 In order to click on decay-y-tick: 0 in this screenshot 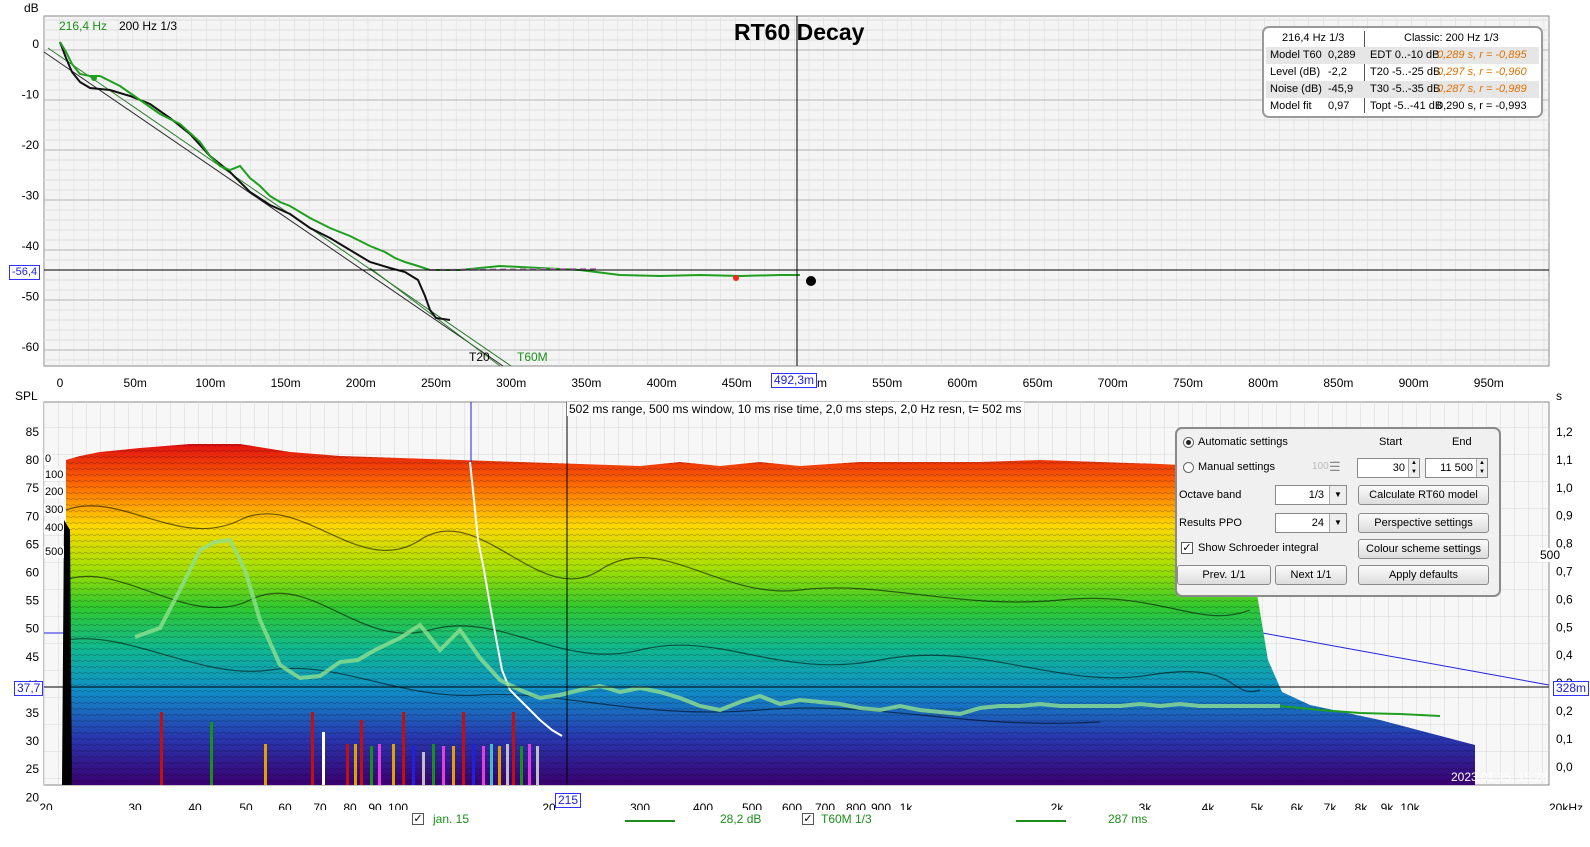, I will do `click(35, 44)`.